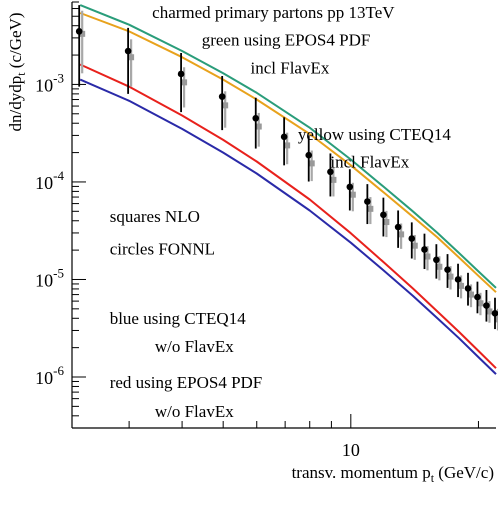  Describe the element at coordinates (273, 12) in the screenshot. I see `annotation-0: charmed primary partons pp 13TeV` at that location.